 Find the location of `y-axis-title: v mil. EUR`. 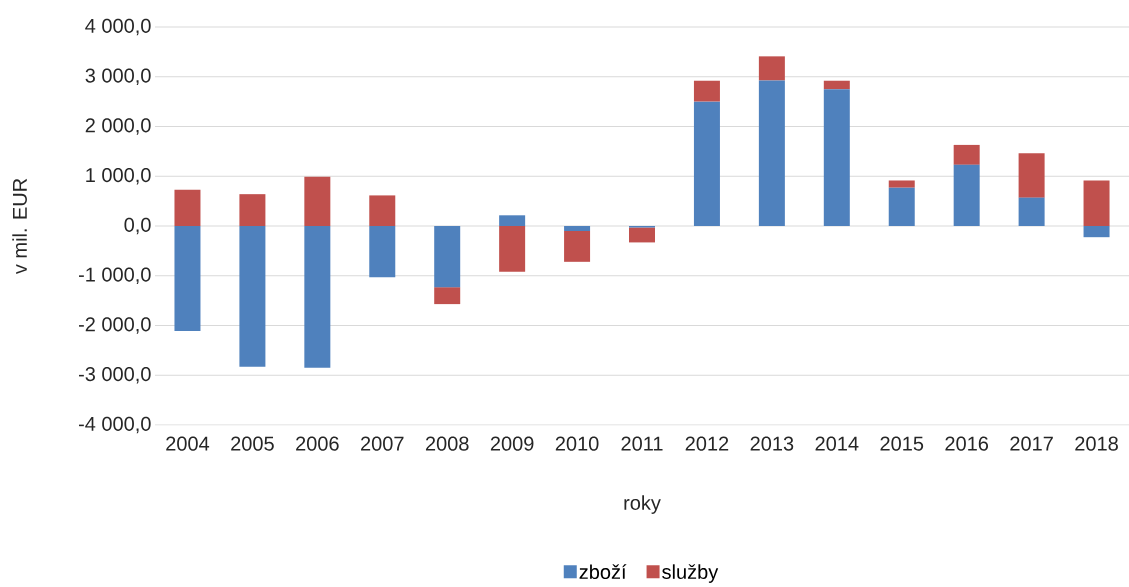

y-axis-title: v mil. EUR is located at coordinates (19, 226).